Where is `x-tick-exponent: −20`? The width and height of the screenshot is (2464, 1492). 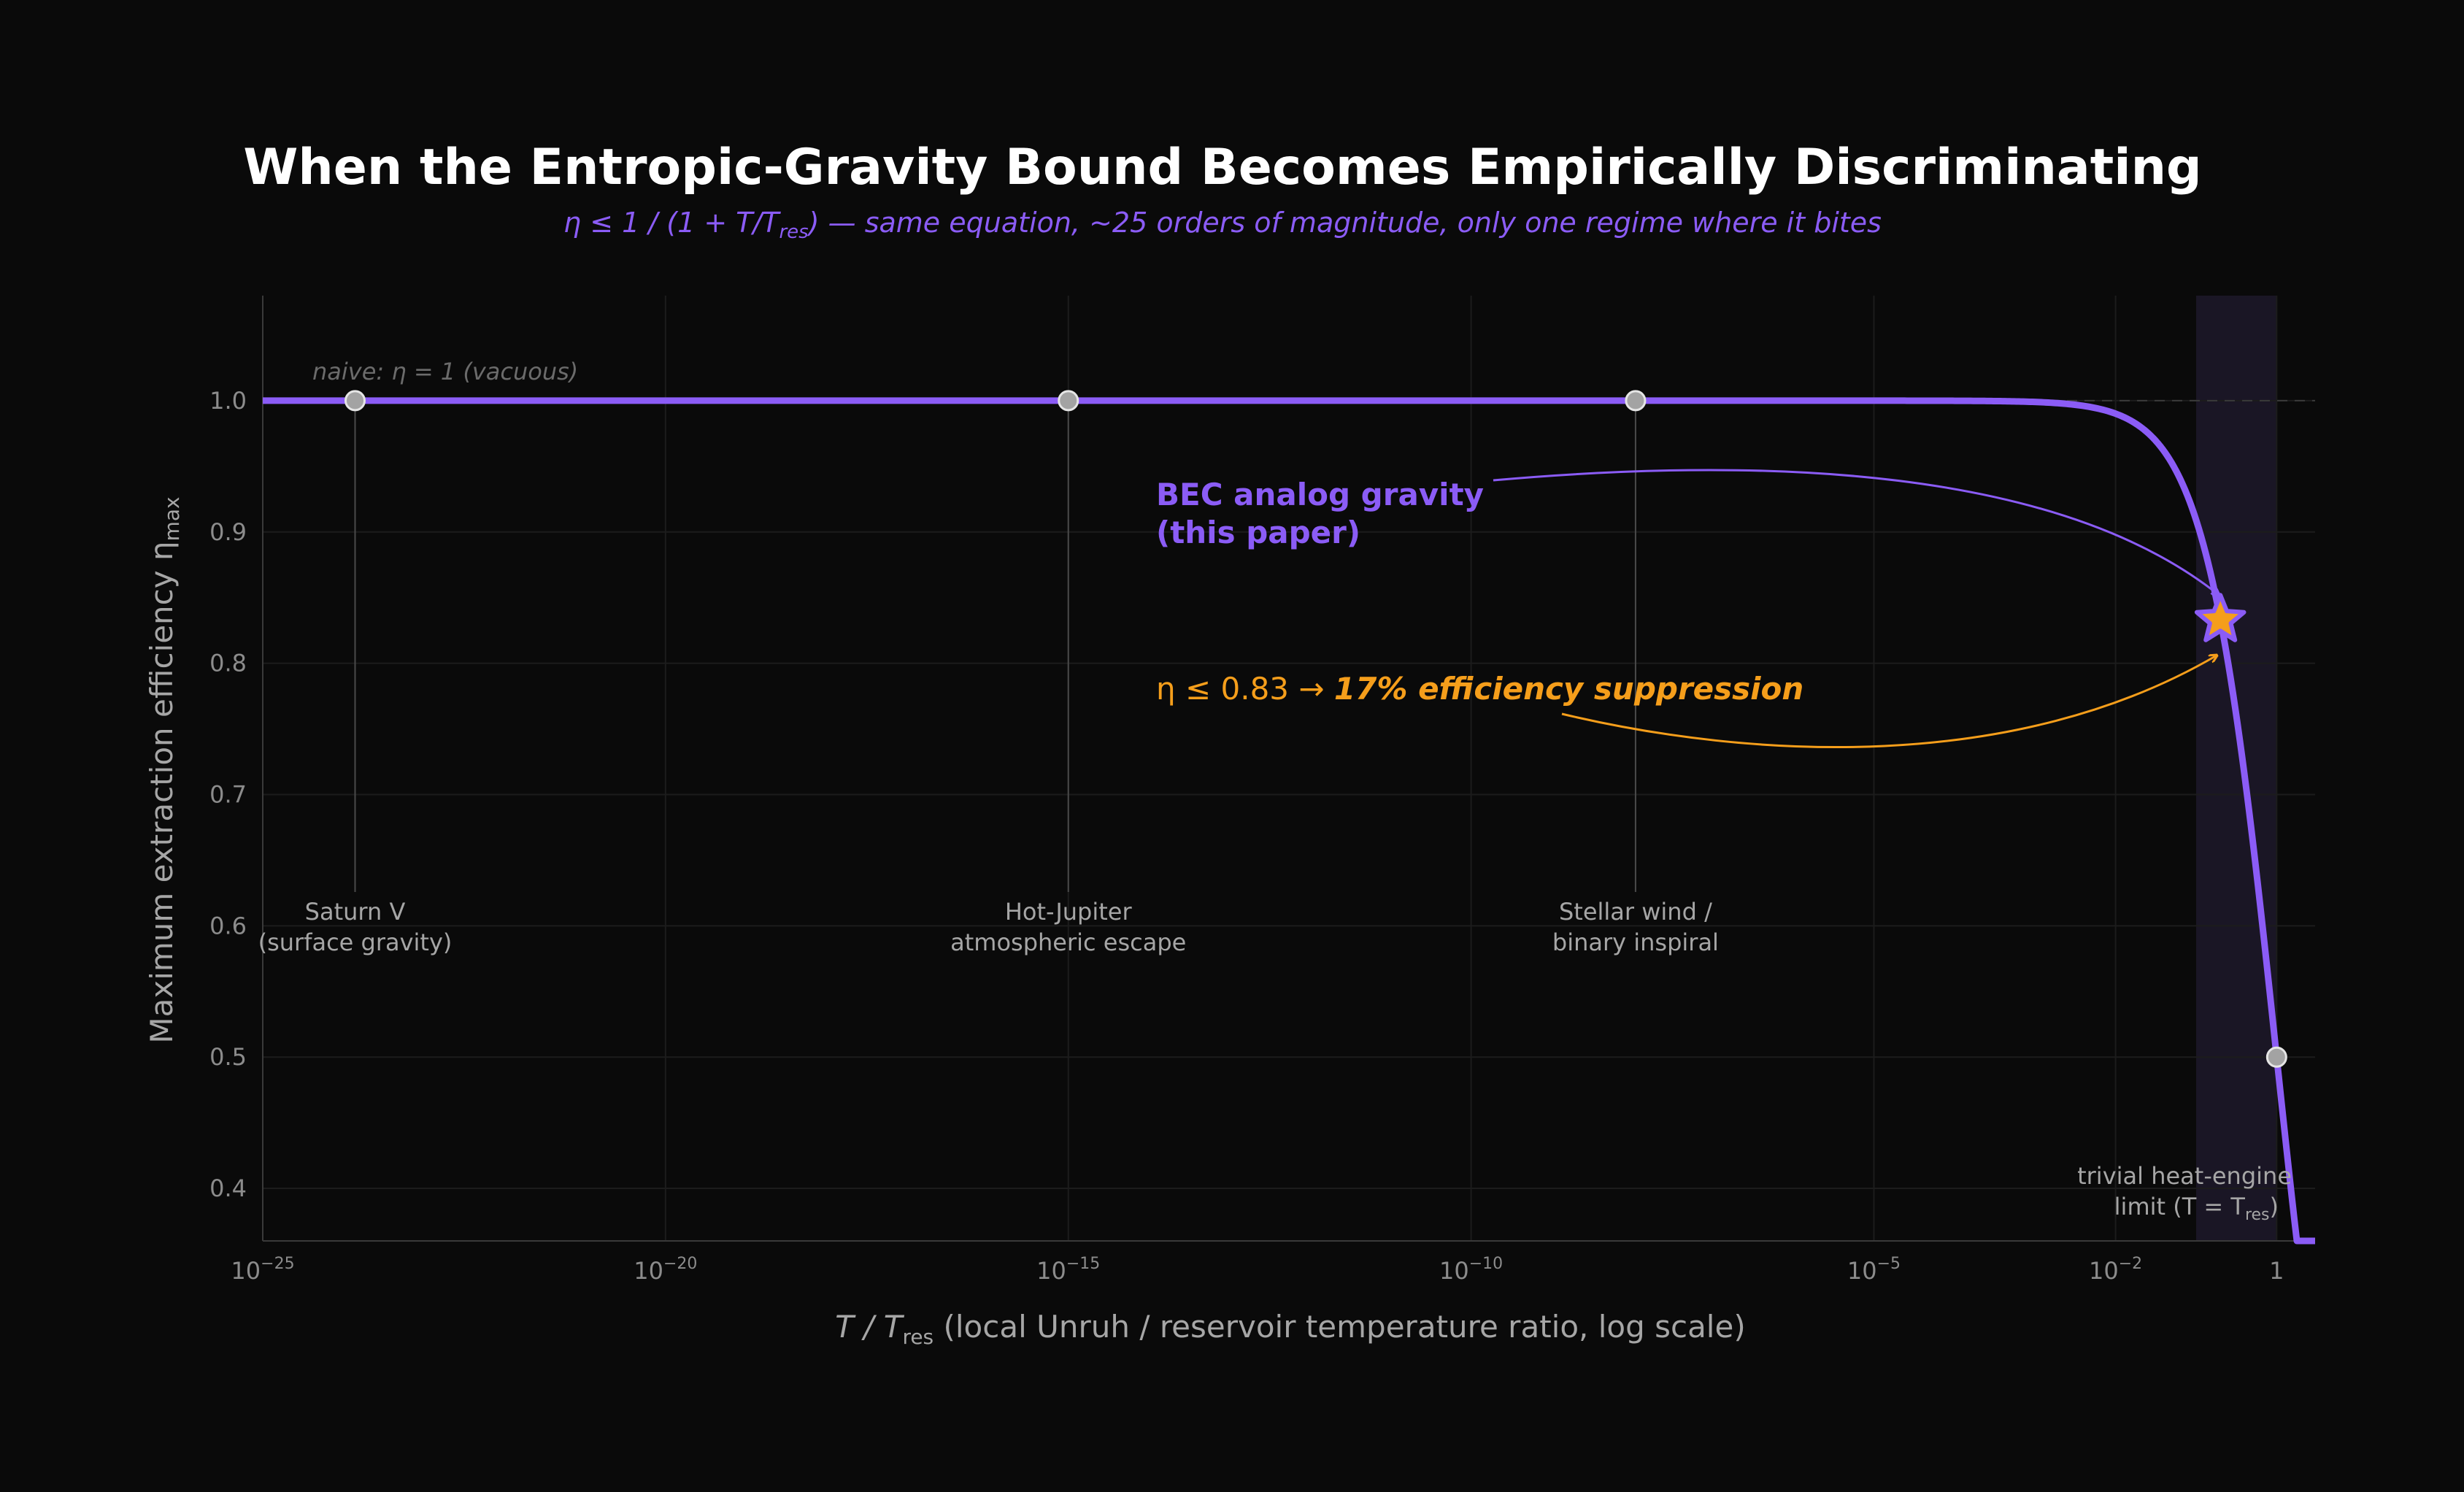 x-tick-exponent: −20 is located at coordinates (680, 1264).